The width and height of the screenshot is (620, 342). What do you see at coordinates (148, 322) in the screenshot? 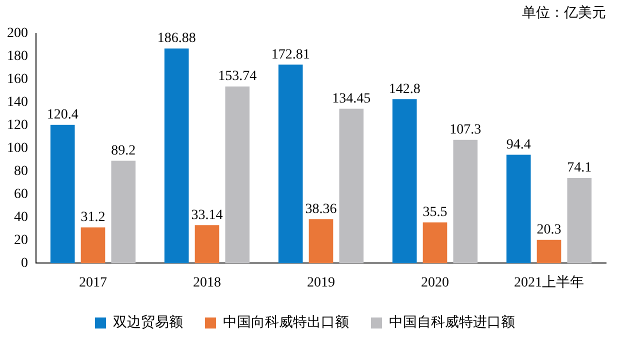
I see `legend-label: 双边贸易额` at bounding box center [148, 322].